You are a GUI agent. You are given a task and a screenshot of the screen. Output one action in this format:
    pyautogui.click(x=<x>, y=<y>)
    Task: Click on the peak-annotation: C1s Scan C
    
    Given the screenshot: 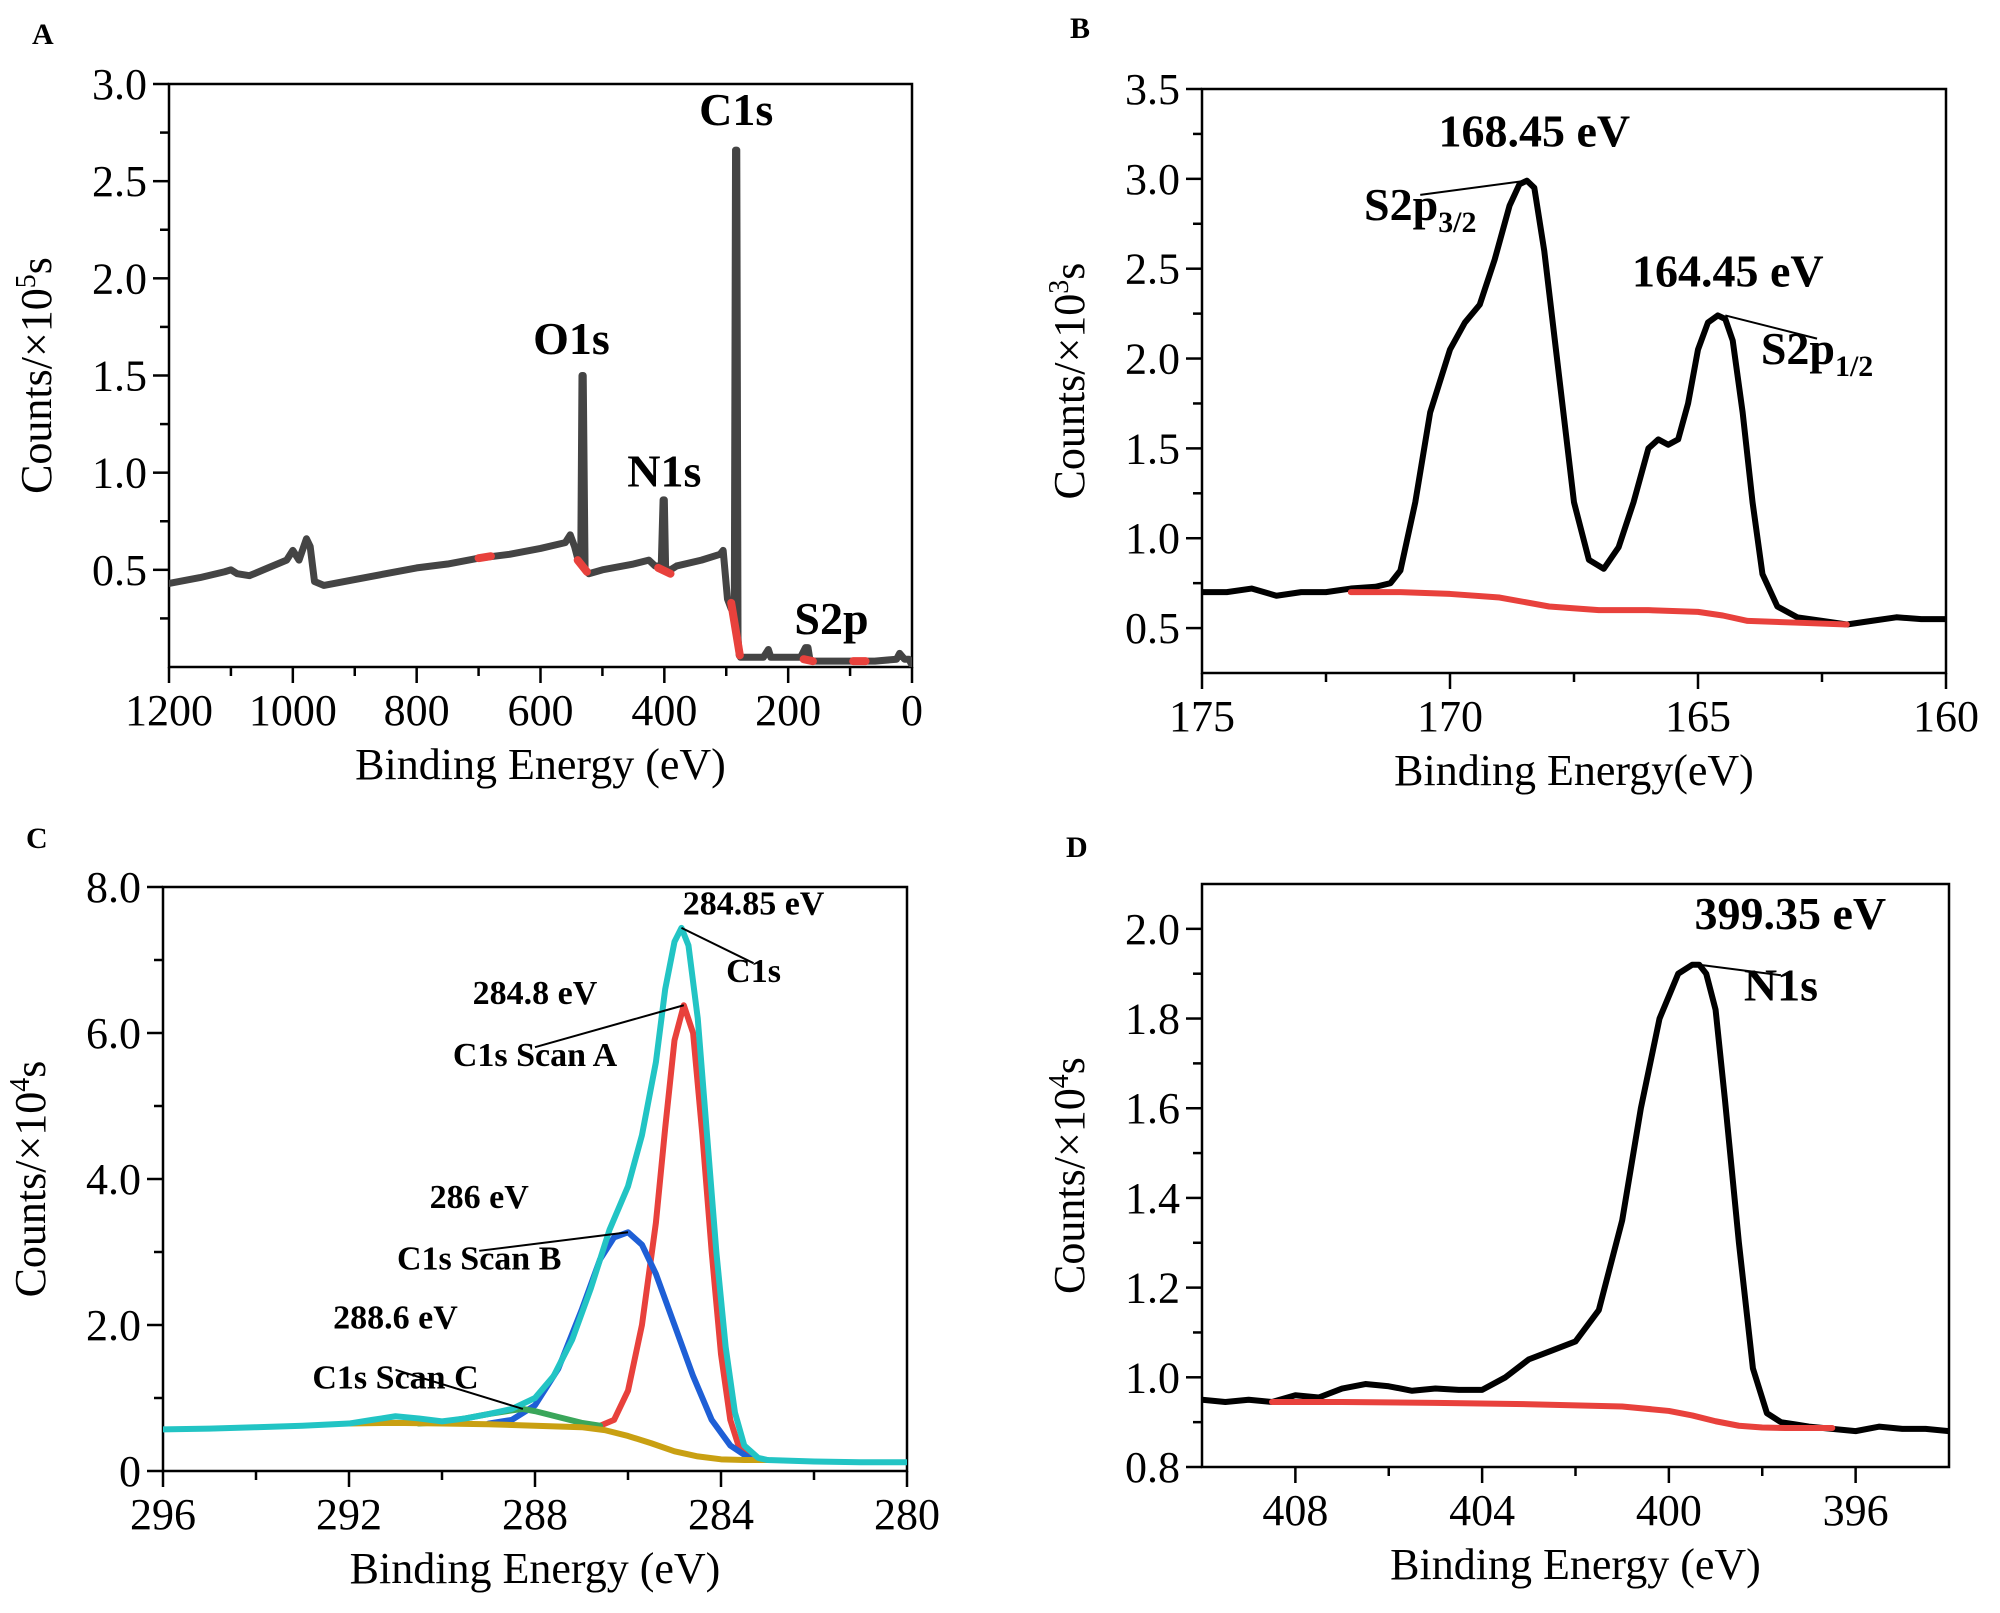 What is the action you would take?
    pyautogui.click(x=395, y=1378)
    